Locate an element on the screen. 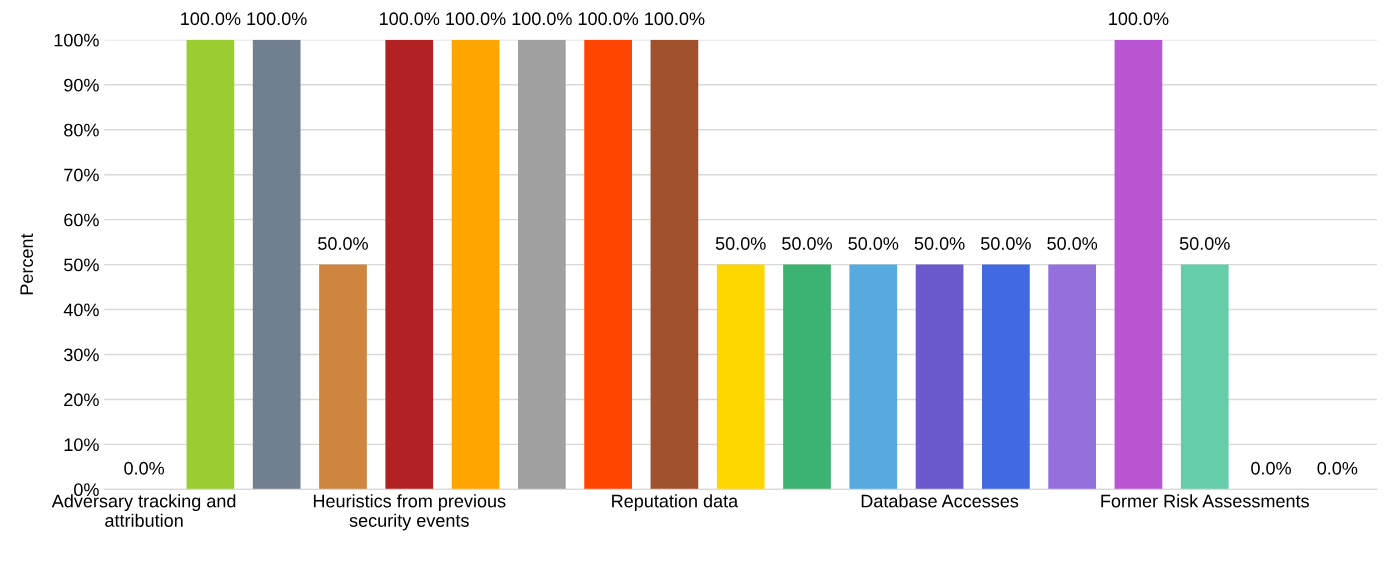 The width and height of the screenshot is (1391, 569). y-tick-label: 10% is located at coordinates (81, 445).